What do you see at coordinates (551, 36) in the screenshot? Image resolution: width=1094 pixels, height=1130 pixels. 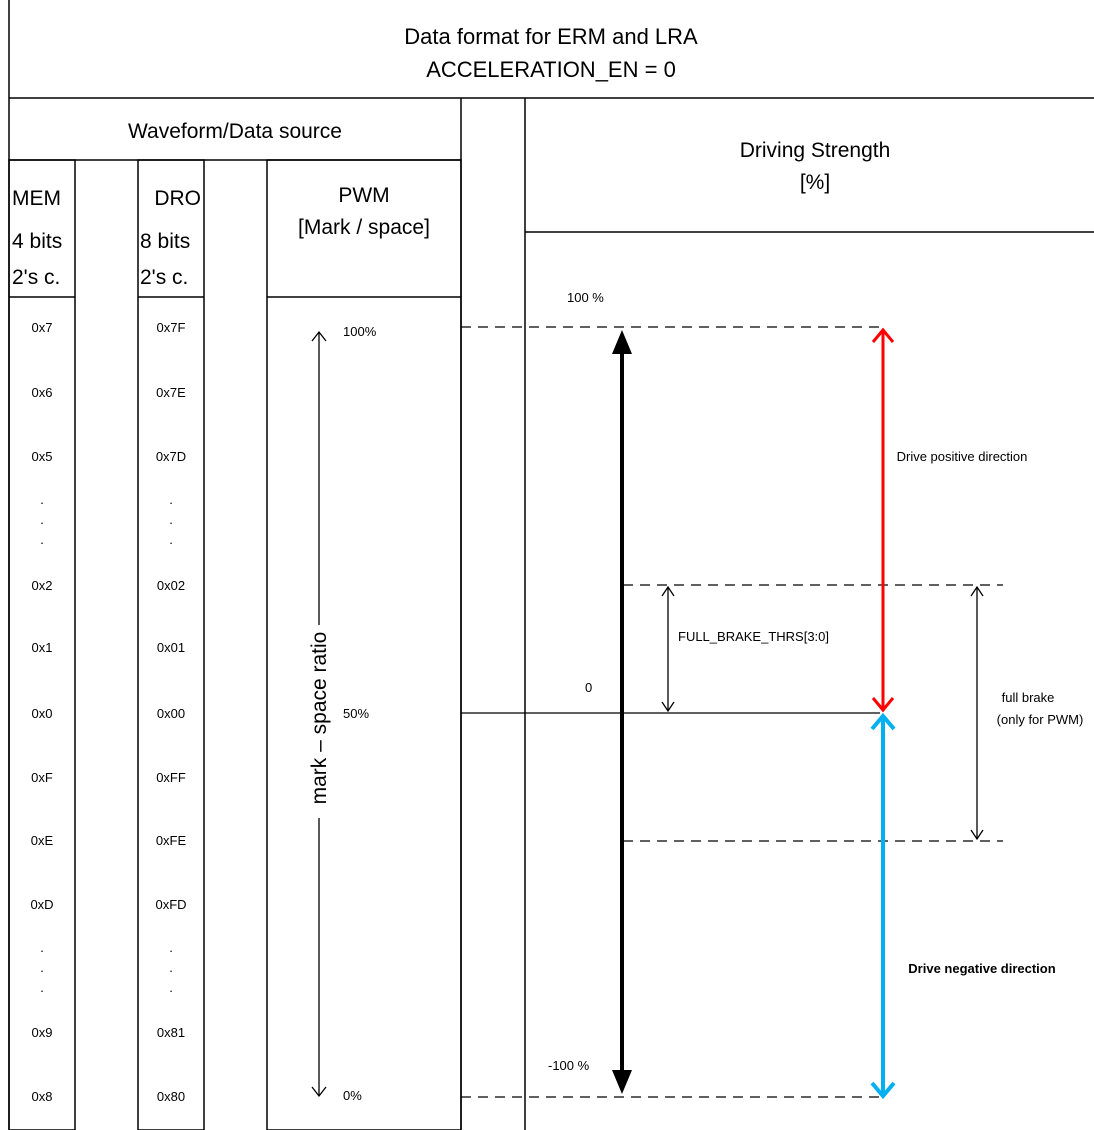 I see `title-line1: Data format for ERM and LRA` at bounding box center [551, 36].